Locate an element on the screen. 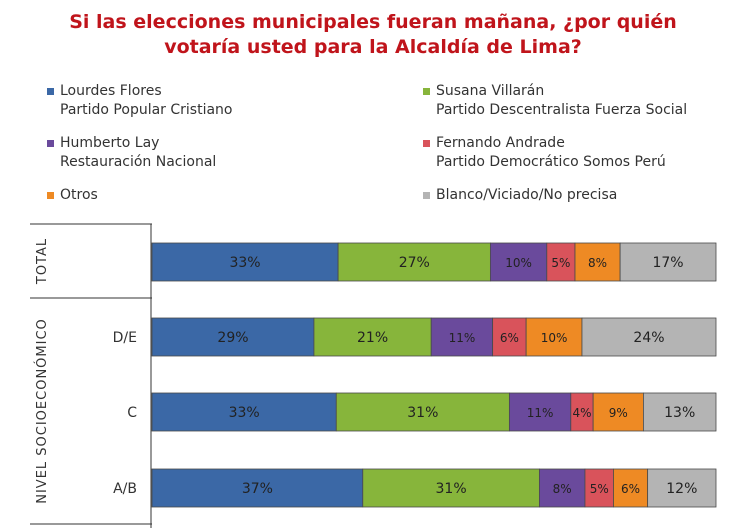 This screenshot has width=746, height=528. row-label: A/B is located at coordinates (125, 489).